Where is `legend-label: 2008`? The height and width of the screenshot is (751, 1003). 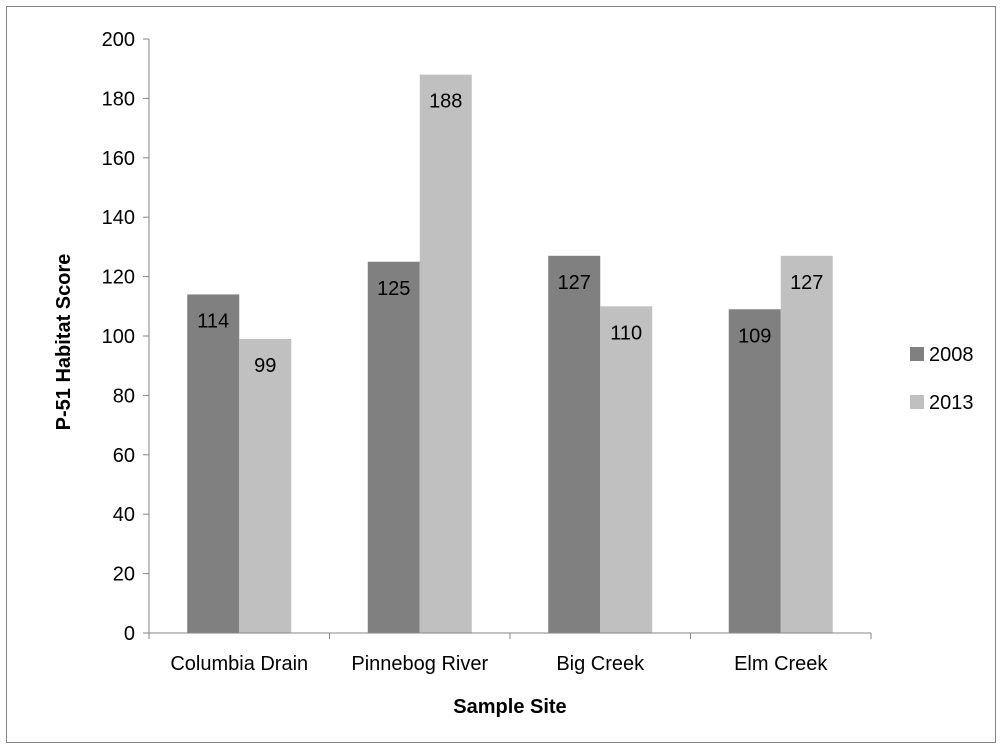 legend-label: 2008 is located at coordinates (951, 355).